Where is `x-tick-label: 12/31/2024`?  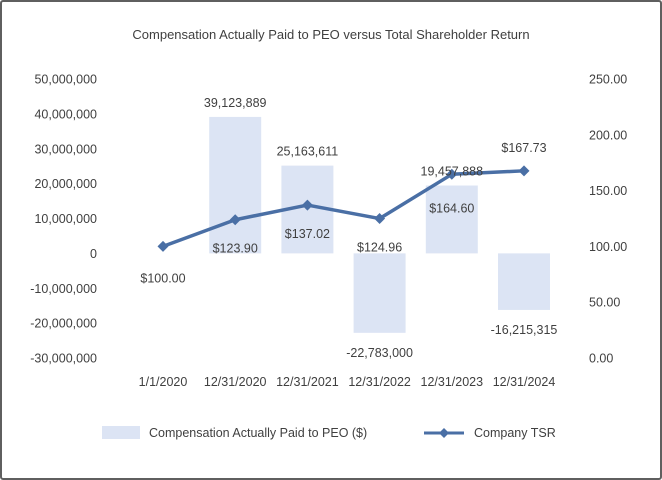 x-tick-label: 12/31/2024 is located at coordinates (524, 382).